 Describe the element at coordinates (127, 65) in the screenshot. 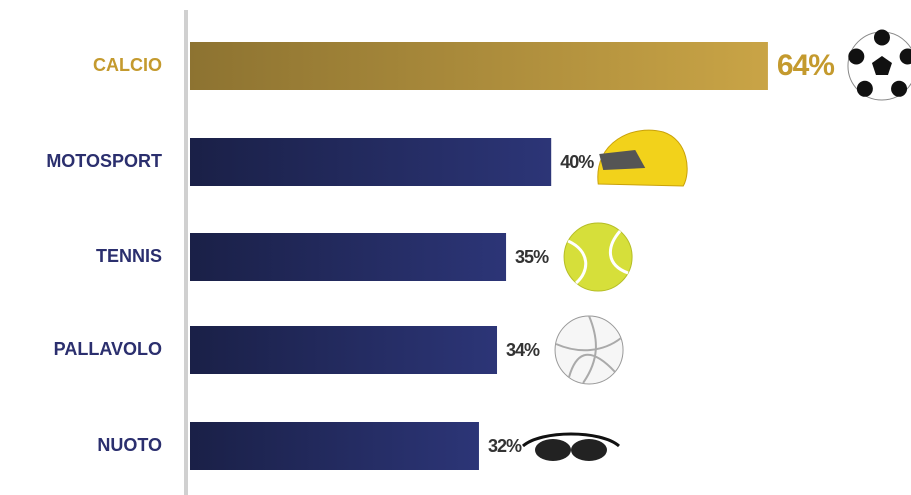

I see `category-label: CALCIO` at that location.